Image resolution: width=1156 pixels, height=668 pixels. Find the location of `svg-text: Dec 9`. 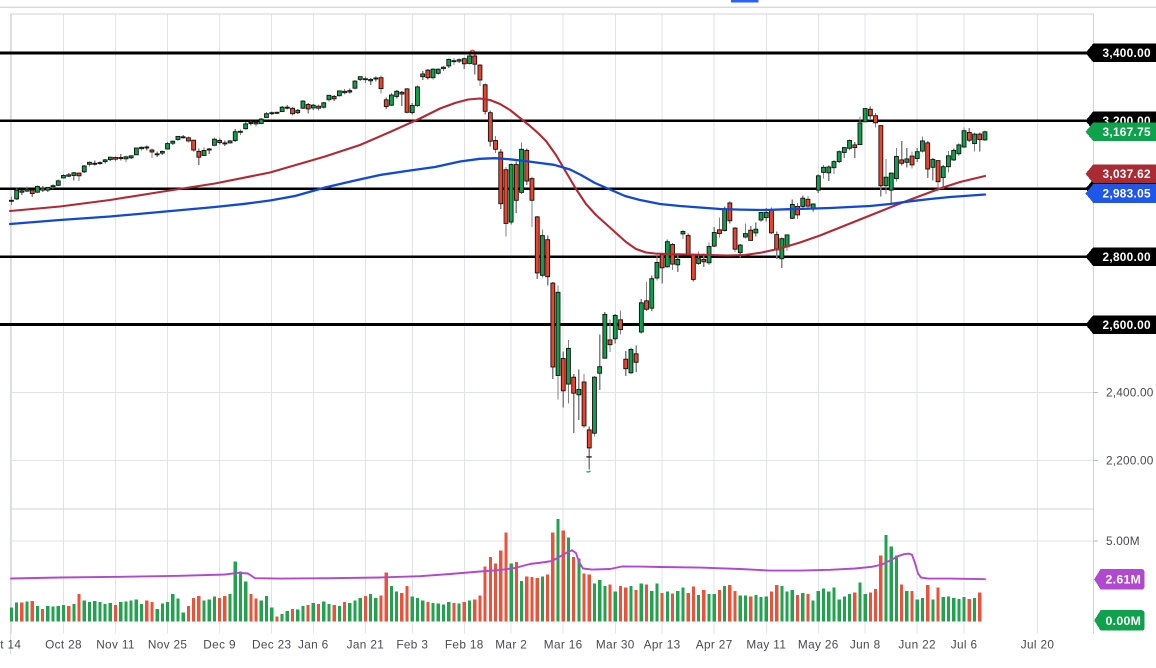

svg-text: Dec 9 is located at coordinates (219, 645).